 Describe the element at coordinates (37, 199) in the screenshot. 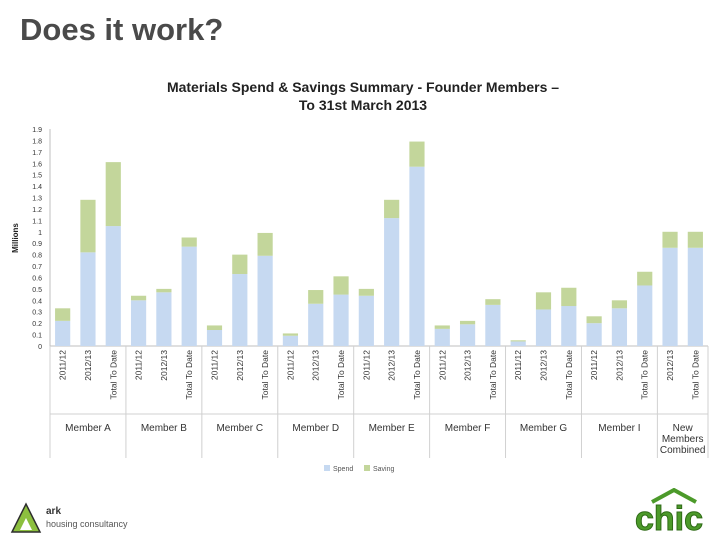

I see `y-tick-label: 1.3` at that location.